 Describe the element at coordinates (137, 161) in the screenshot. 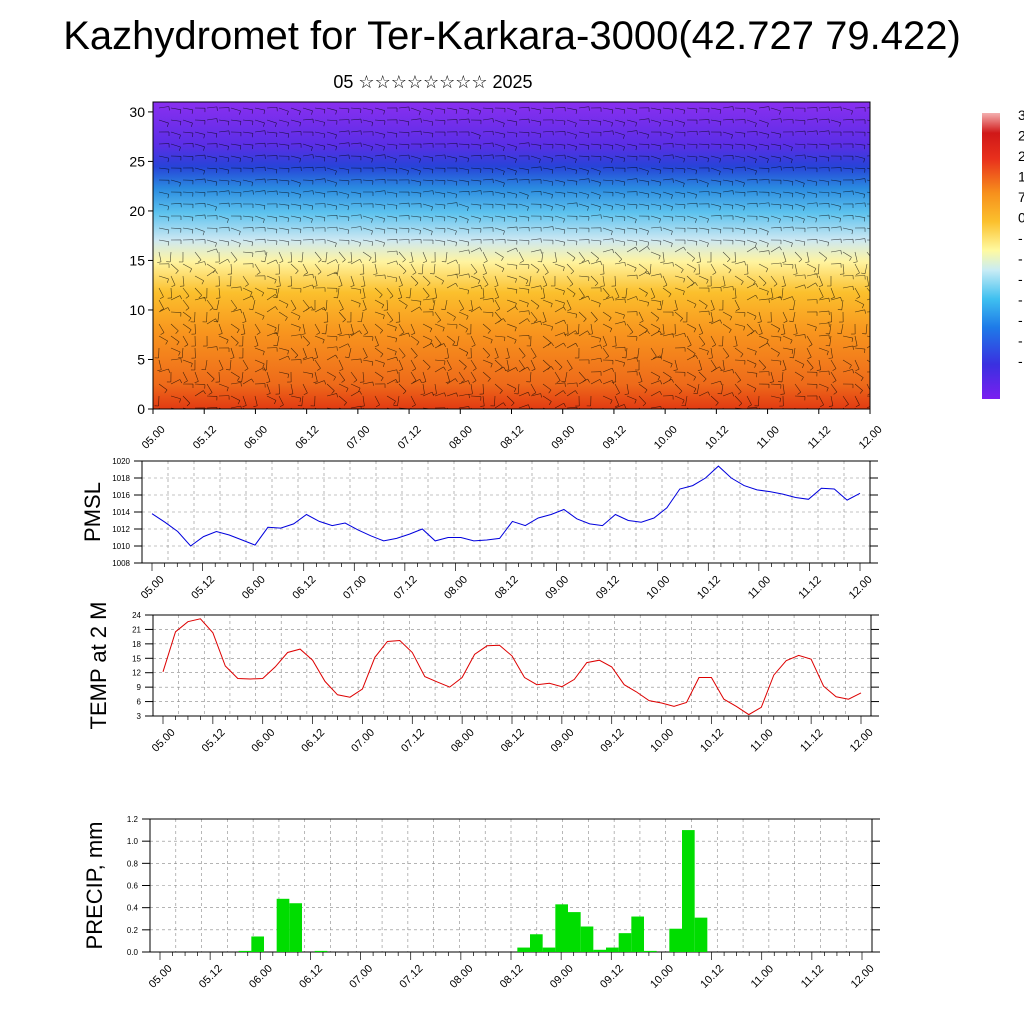

I see `cs-y-tick-label: 25` at that location.